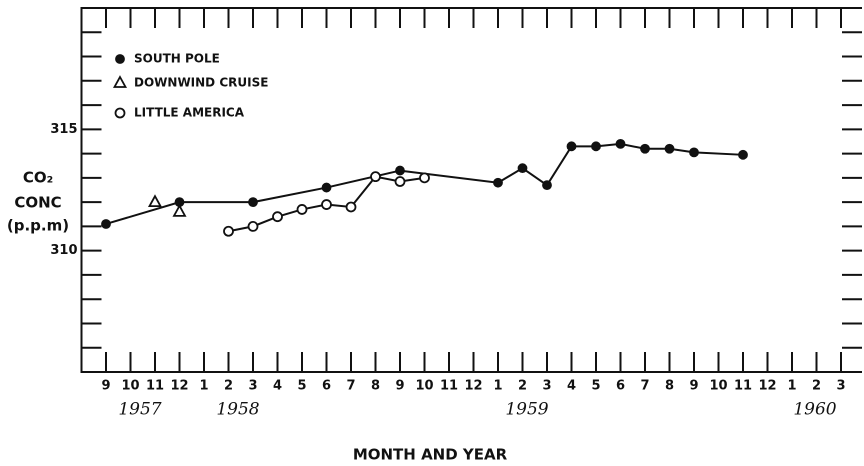 This screenshot has width=864, height=466. What do you see at coordinates (430, 455) in the screenshot?
I see `x-axis-label: MONTH AND YEAR` at bounding box center [430, 455].